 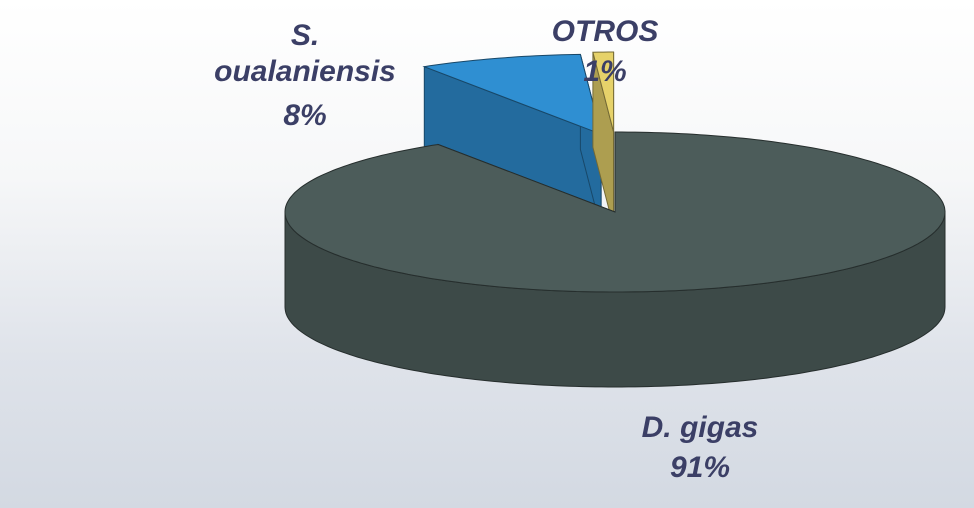 What do you see at coordinates (605, 31) in the screenshot?
I see `slice-label: OTROS` at bounding box center [605, 31].